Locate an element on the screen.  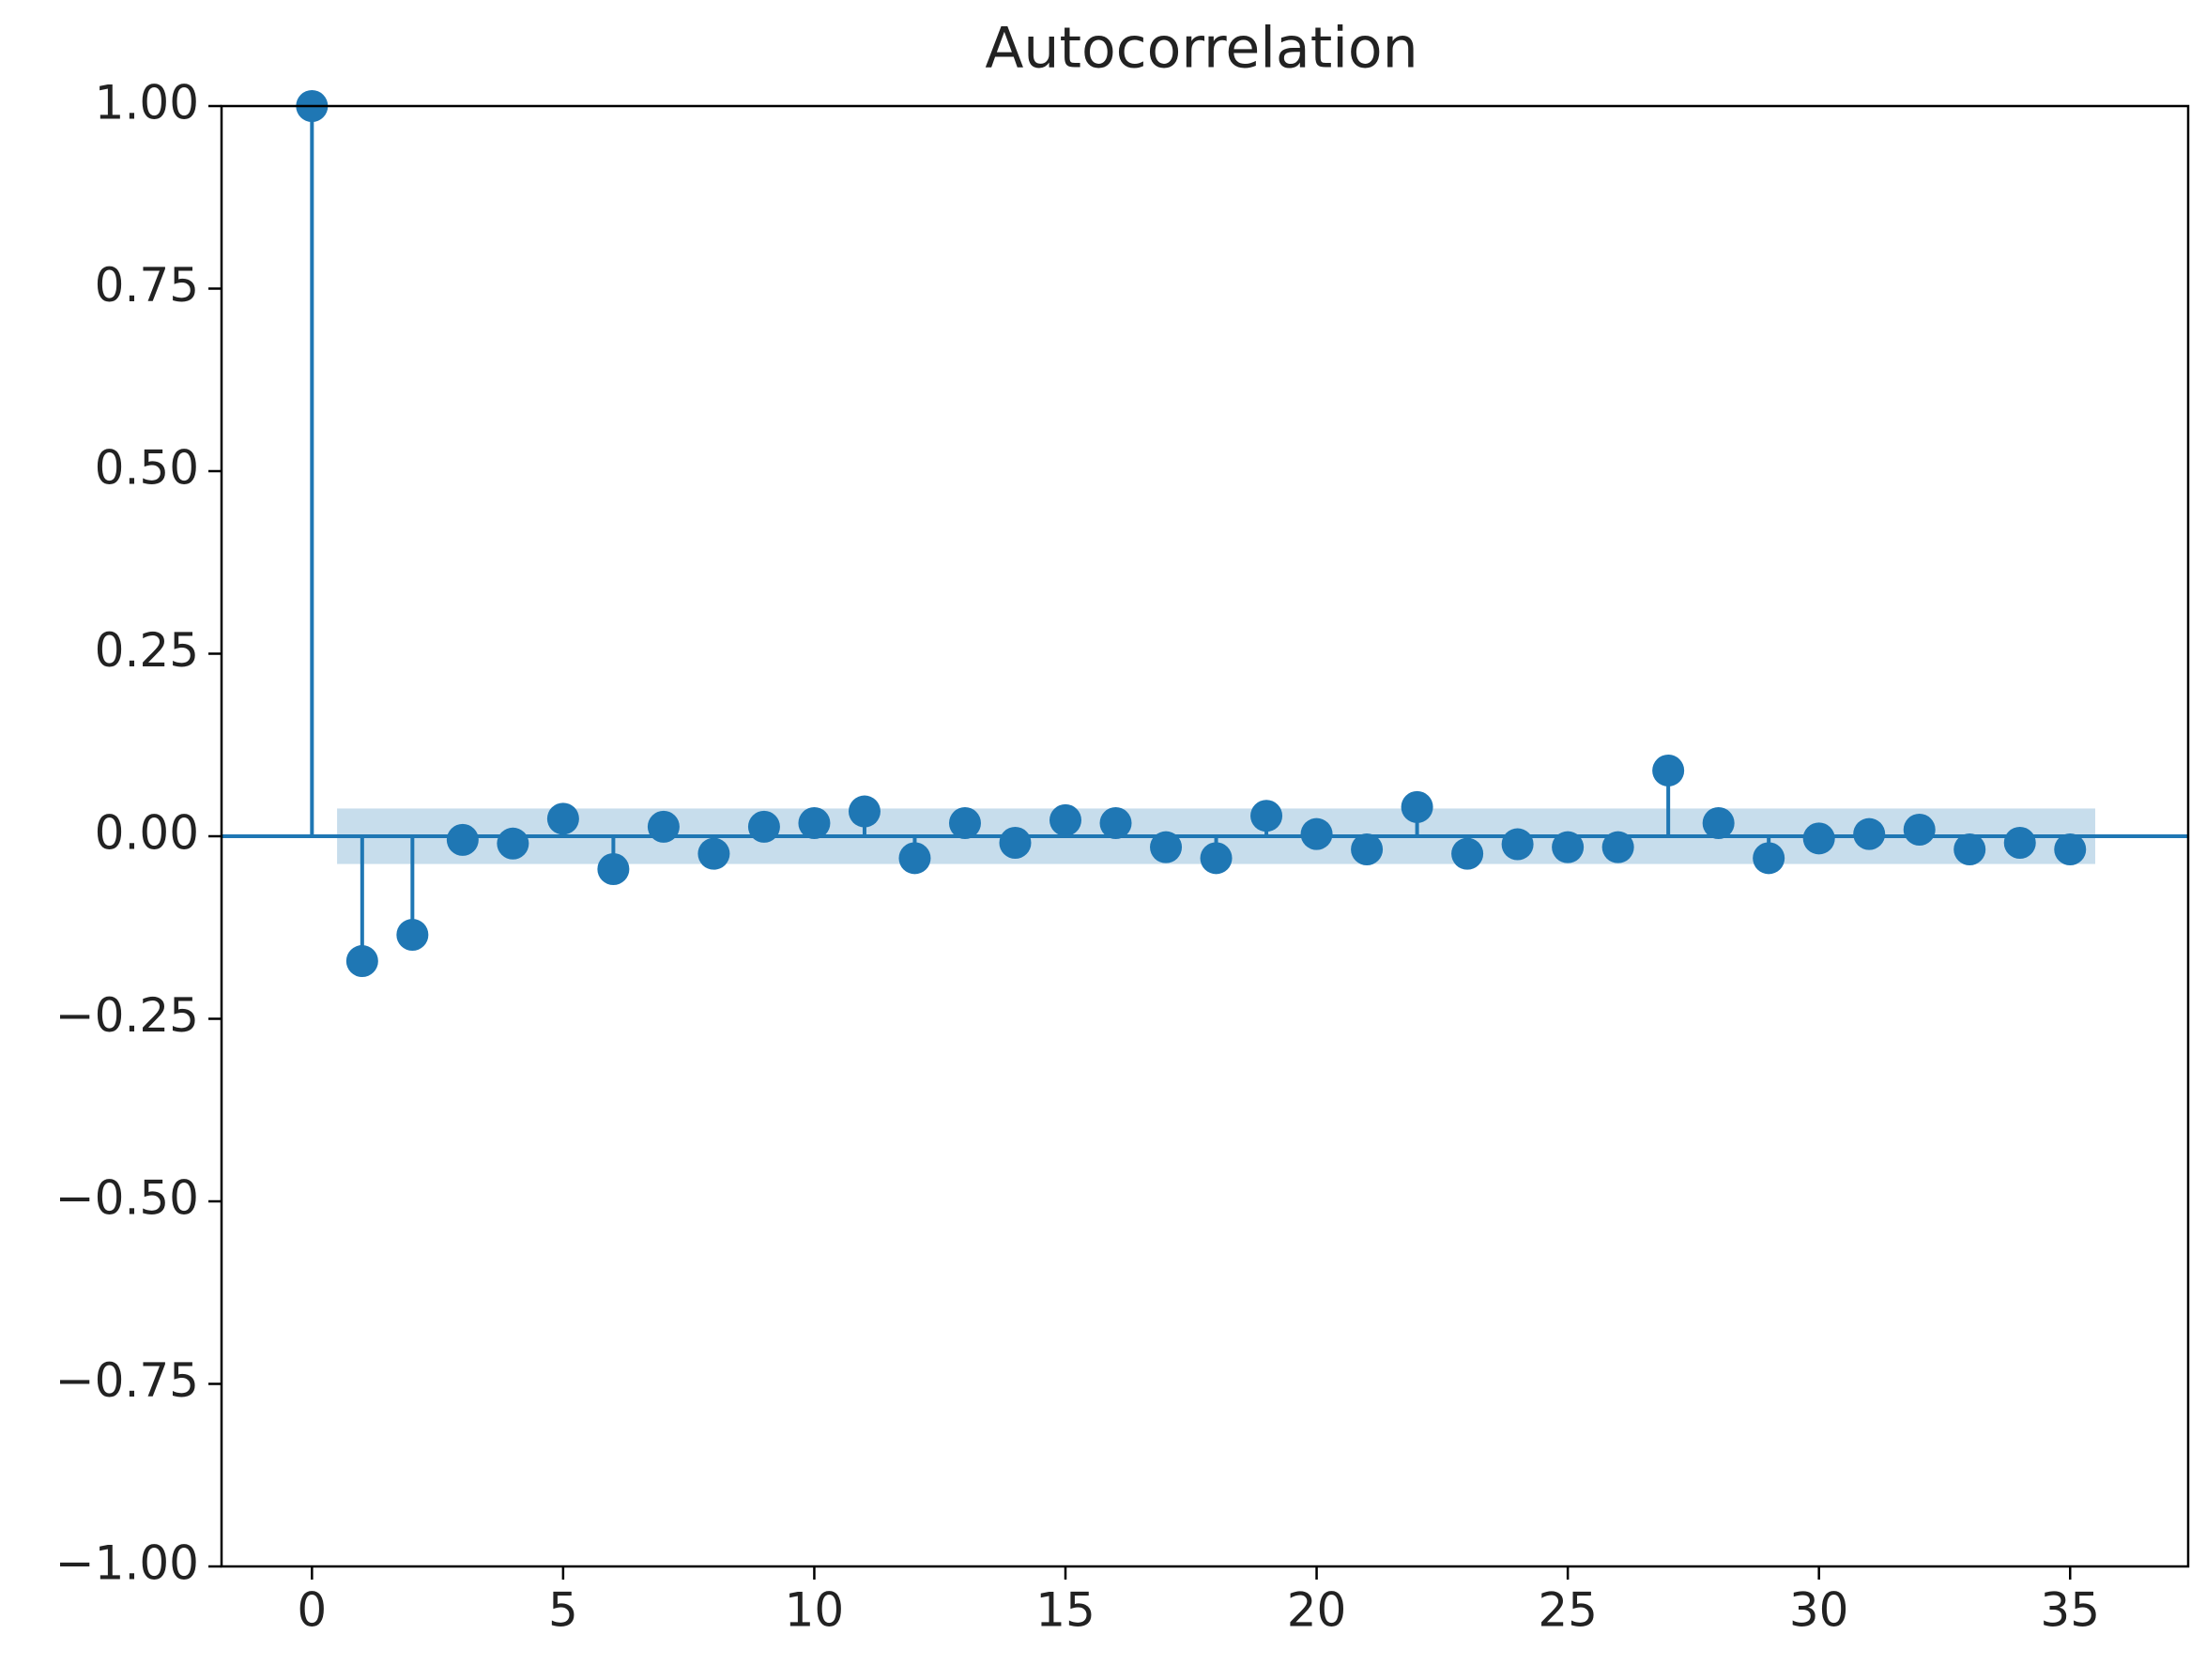
y-tick-label: −0.25 is located at coordinates (127, 1015).